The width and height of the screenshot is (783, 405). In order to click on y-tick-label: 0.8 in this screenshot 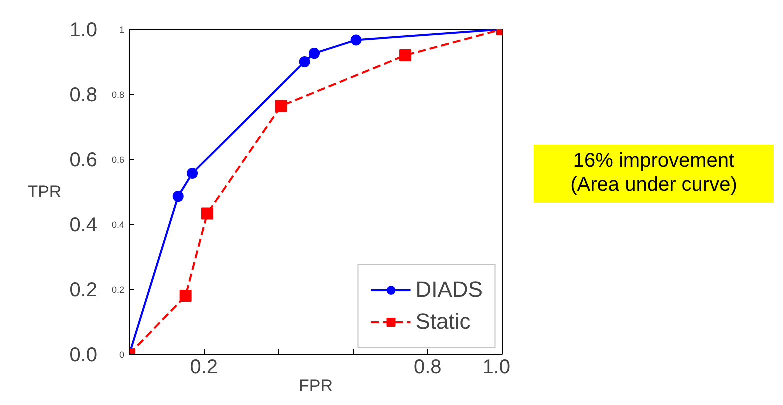, I will do `click(84, 95)`.